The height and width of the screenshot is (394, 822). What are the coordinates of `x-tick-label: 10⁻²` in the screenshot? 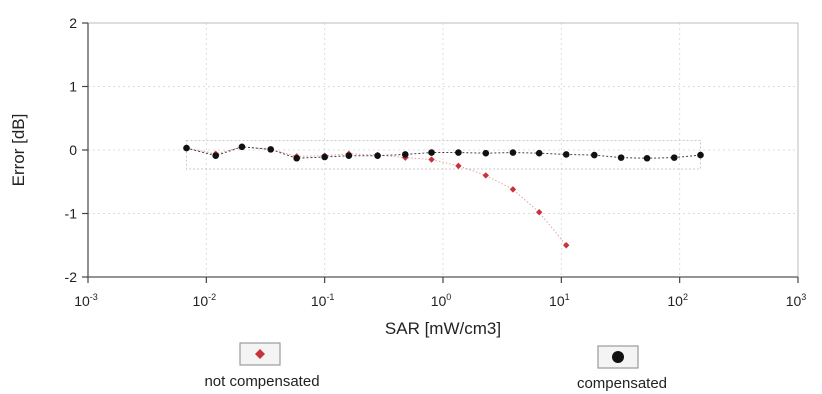 It's located at (205, 300).